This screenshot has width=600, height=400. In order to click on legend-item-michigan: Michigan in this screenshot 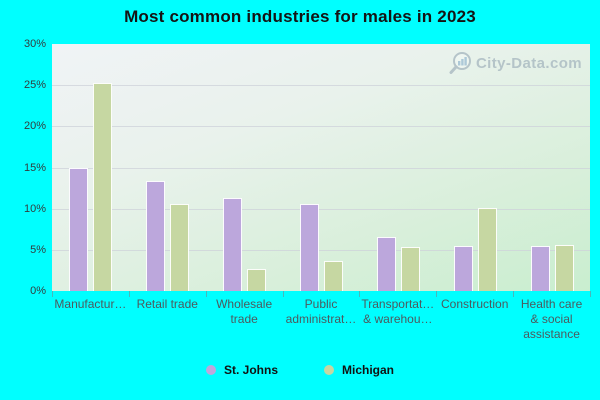, I will do `click(359, 370)`.